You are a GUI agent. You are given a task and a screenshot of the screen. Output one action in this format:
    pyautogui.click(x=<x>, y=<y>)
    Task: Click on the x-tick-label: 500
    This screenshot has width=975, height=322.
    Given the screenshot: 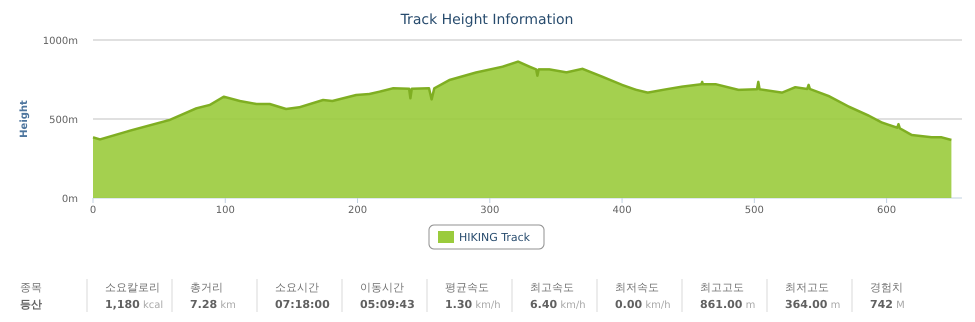 What is the action you would take?
    pyautogui.click(x=754, y=210)
    